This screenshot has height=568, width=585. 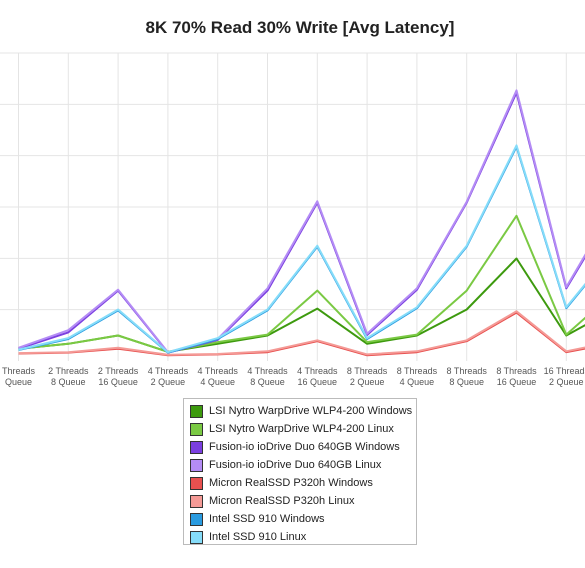 I want to click on x-tick-label: 8 Threads 2 Queue, so click(x=367, y=376).